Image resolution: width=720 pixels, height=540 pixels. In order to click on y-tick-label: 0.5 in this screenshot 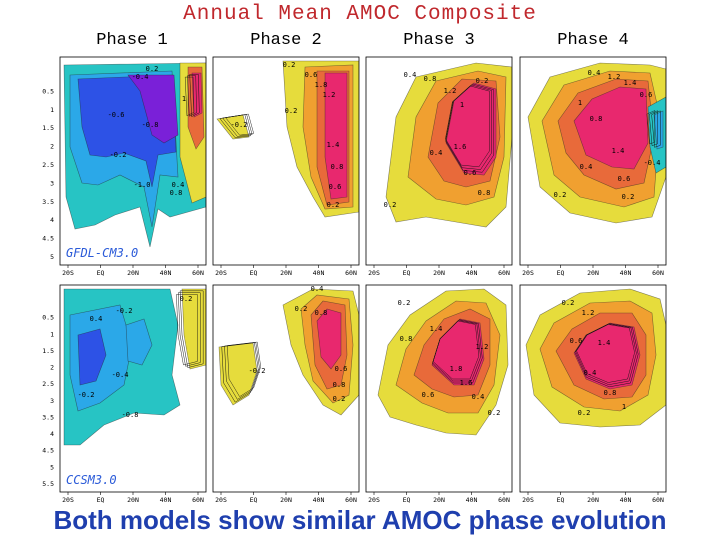, I will do `click(48, 318)`.